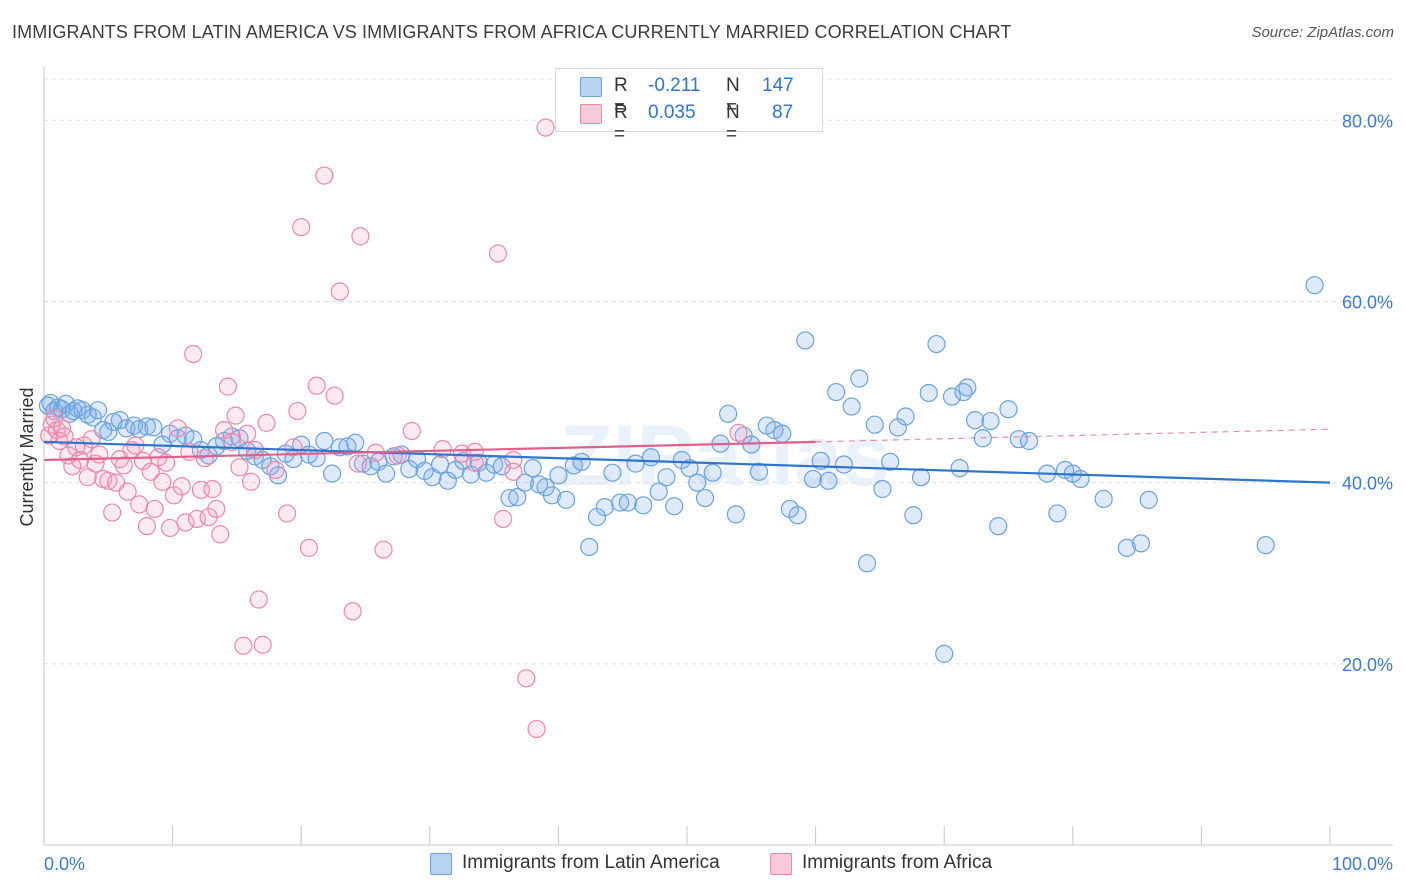 The height and width of the screenshot is (892, 1406). Describe the element at coordinates (429, 451) in the screenshot. I see `africa-trend-line` at that location.